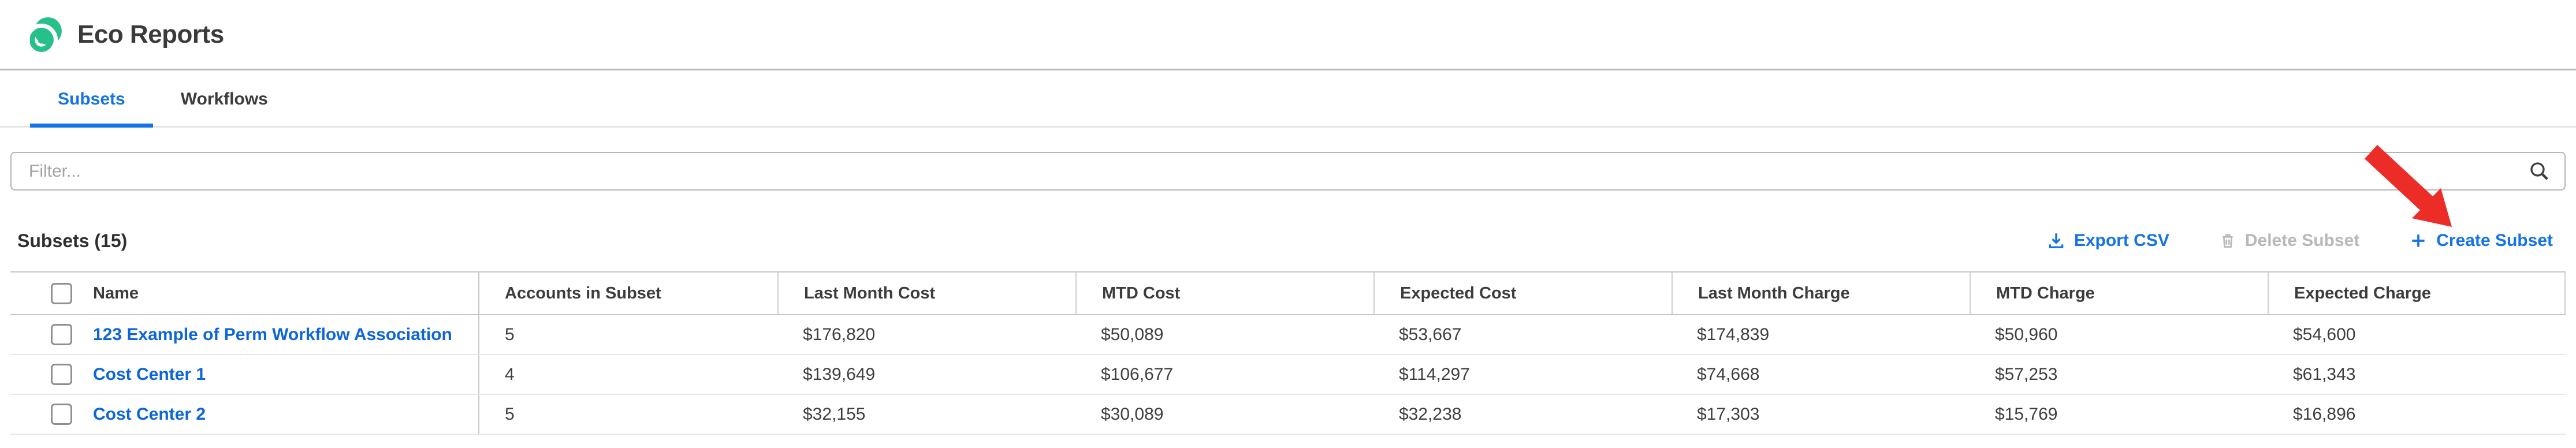 Image resolution: width=2576 pixels, height=448 pixels. What do you see at coordinates (1430, 414) in the screenshot?
I see `expected-cost-cell: $32,238` at bounding box center [1430, 414].